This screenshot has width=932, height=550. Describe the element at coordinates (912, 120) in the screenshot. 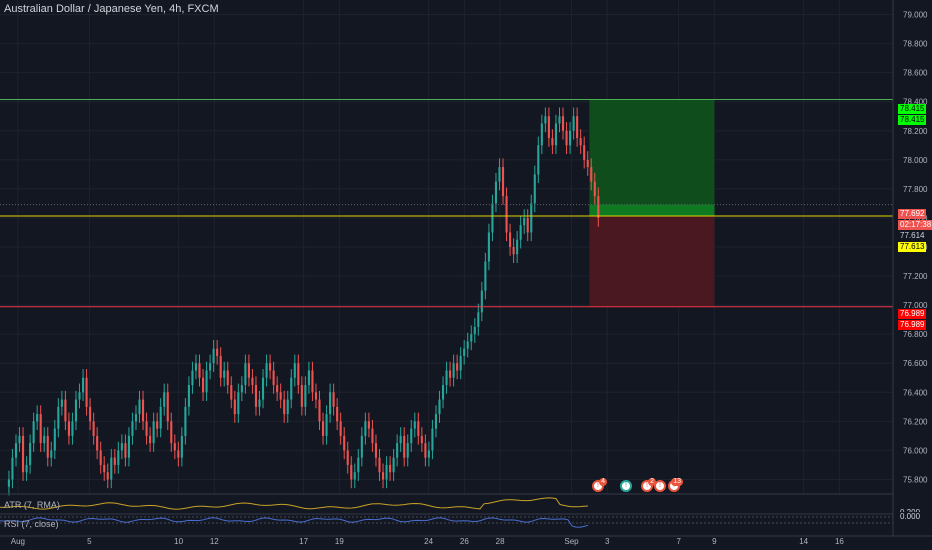

I see `target-price-badge-2: 78.415` at that location.